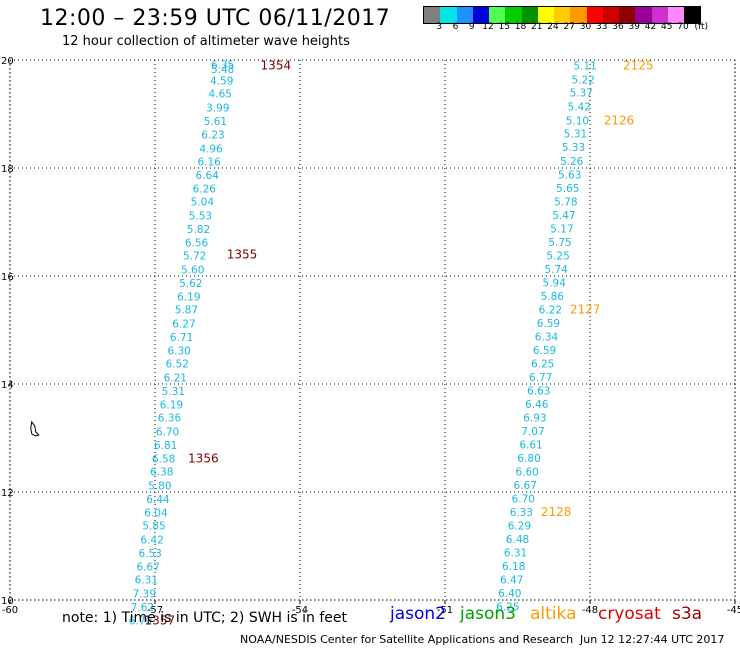 Image resolution: width=740 pixels, height=650 pixels. What do you see at coordinates (445, 610) in the screenshot?
I see `longitude-tick-label: -51` at bounding box center [445, 610].